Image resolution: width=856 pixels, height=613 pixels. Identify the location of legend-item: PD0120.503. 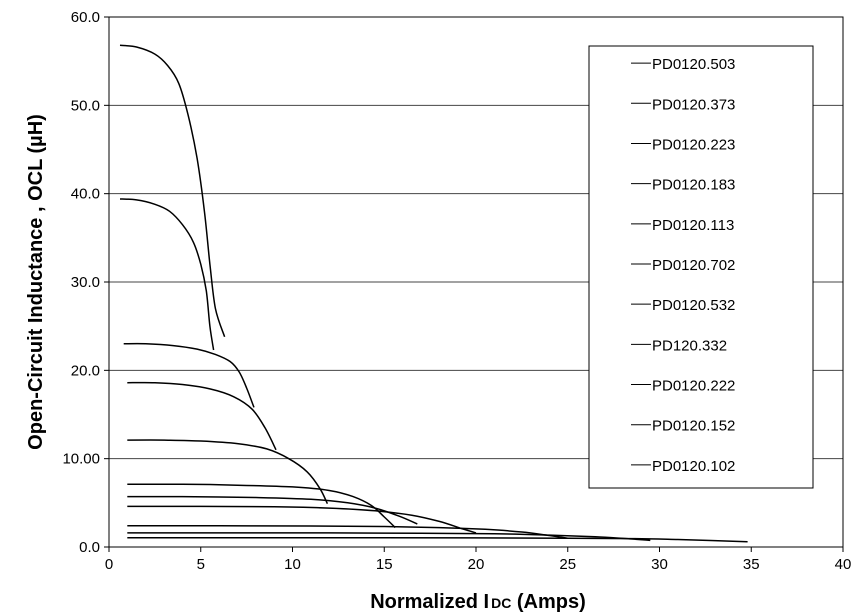
(683, 64).